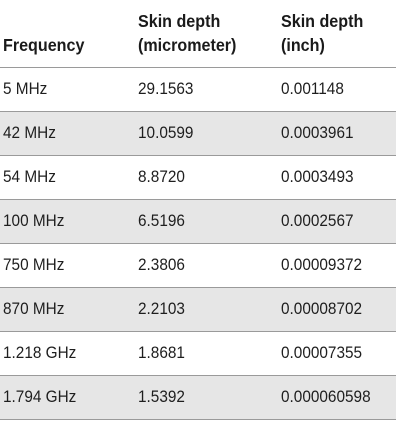  What do you see at coordinates (322, 353) in the screenshot?
I see `cell-skin-depth-inch: 0.00007355` at bounding box center [322, 353].